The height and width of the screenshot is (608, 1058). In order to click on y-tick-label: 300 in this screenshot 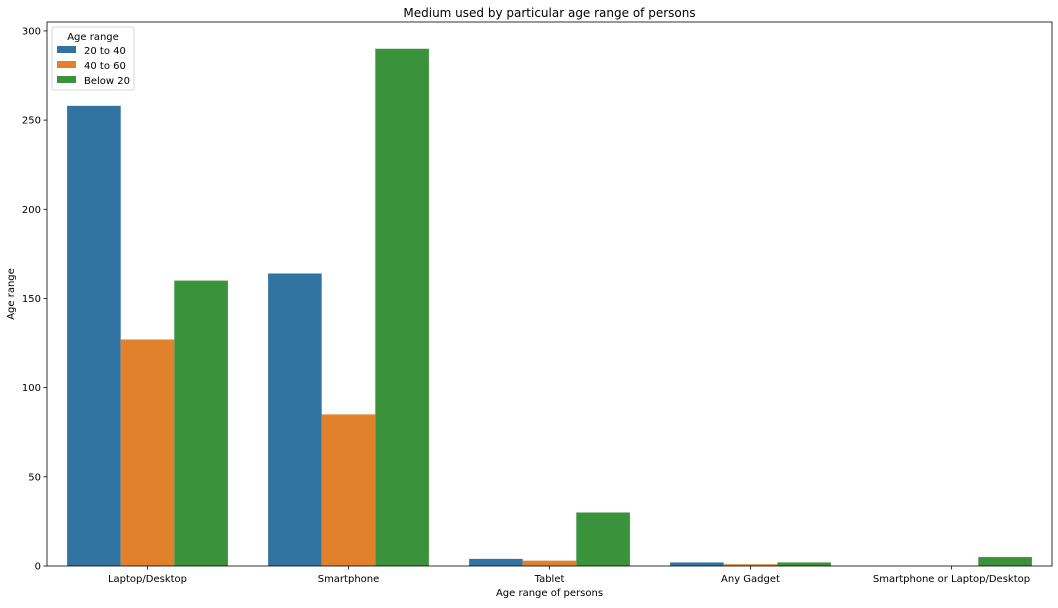, I will do `click(31, 31)`.